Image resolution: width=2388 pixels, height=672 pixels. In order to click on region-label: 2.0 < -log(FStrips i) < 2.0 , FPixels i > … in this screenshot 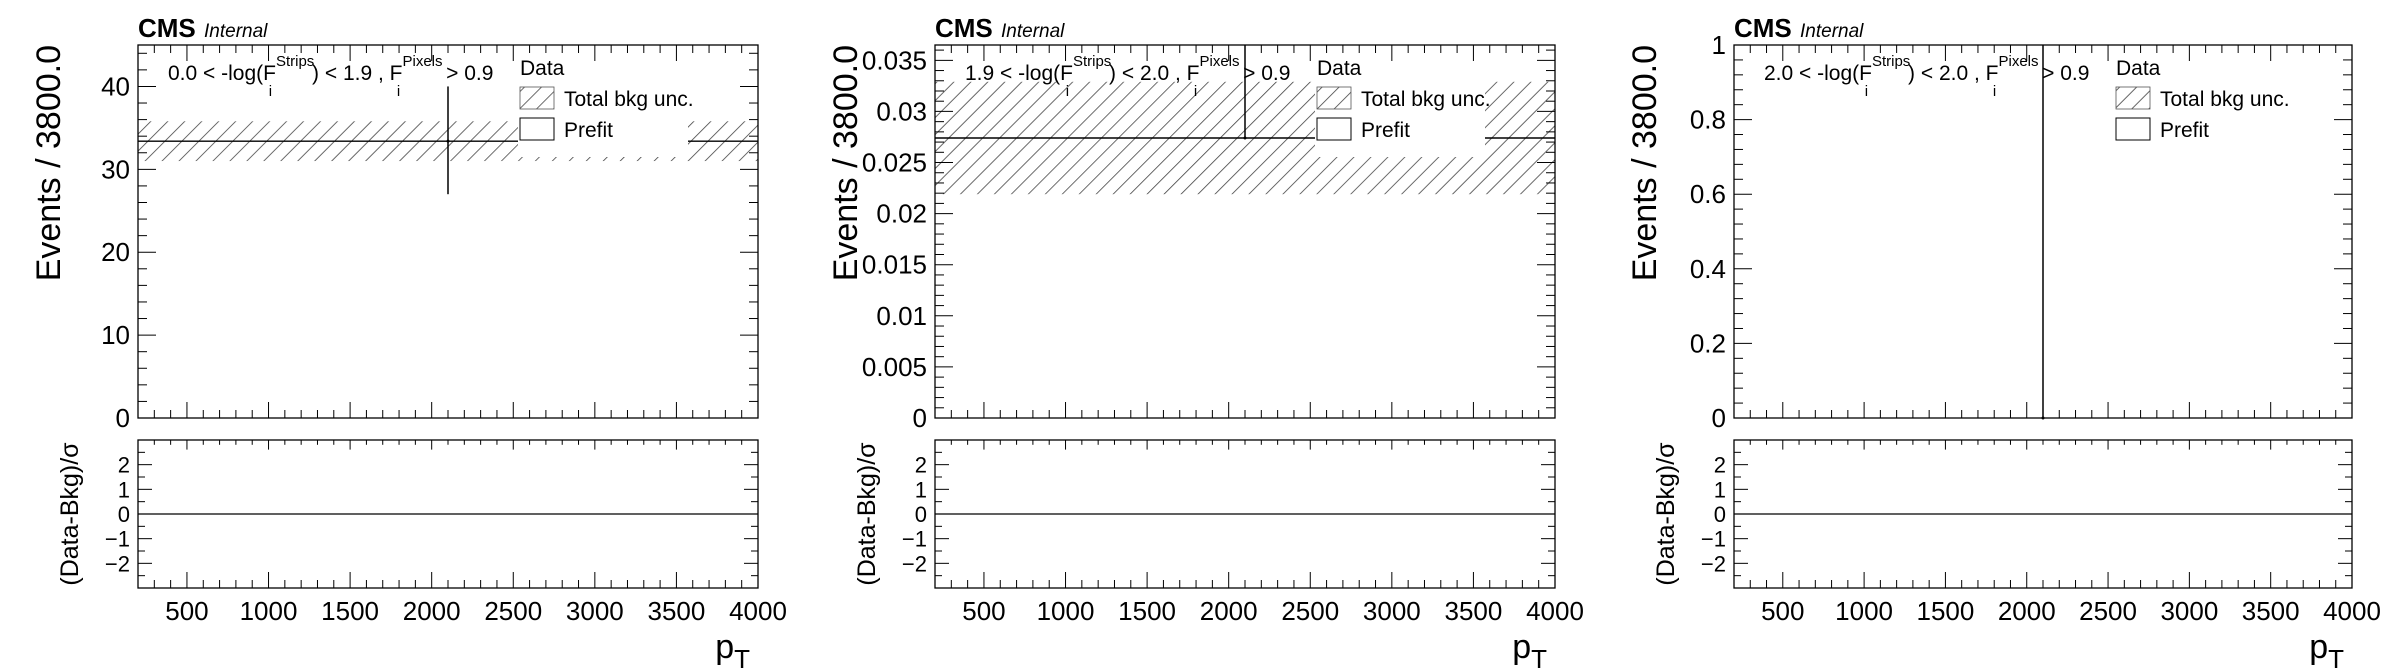, I will do `click(1926, 76)`.